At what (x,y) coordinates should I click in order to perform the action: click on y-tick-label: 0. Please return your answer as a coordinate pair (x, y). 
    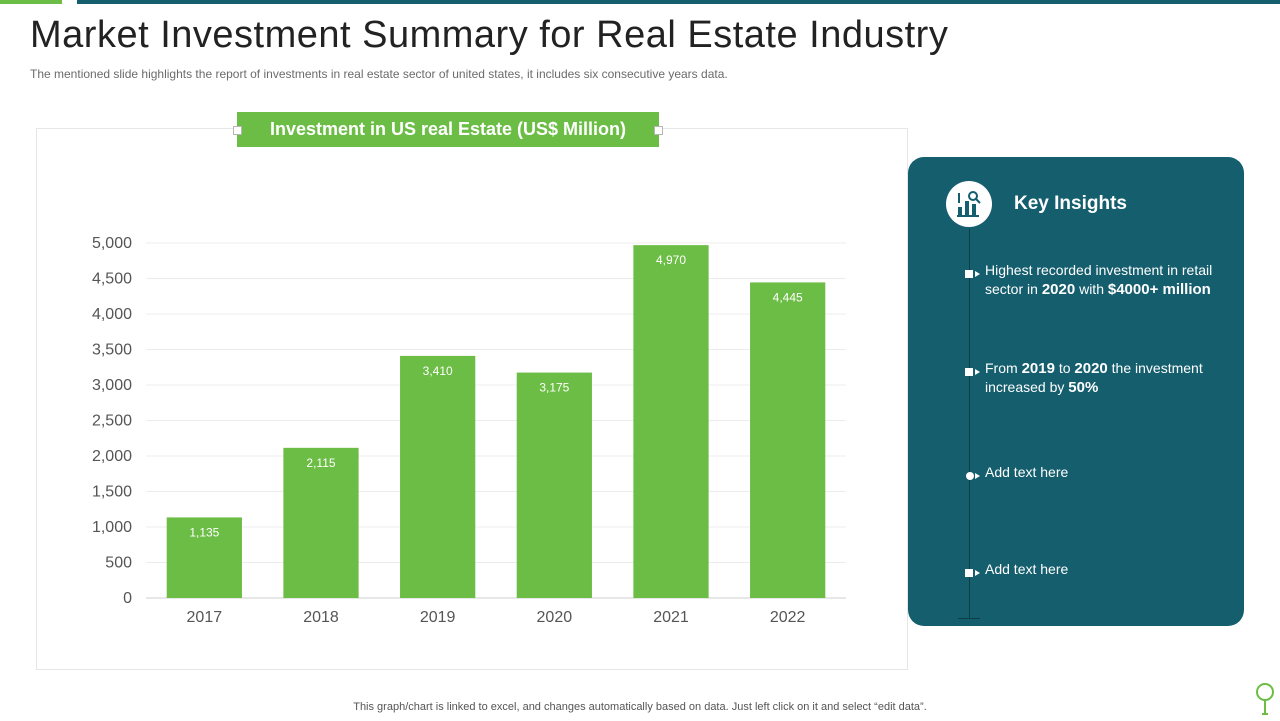
    Looking at the image, I should click on (127, 598).